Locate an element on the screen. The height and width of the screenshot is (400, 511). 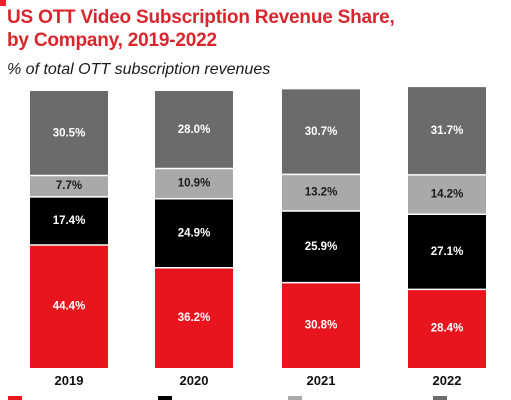
data-label-2021-s3: 13.2% is located at coordinates (321, 193).